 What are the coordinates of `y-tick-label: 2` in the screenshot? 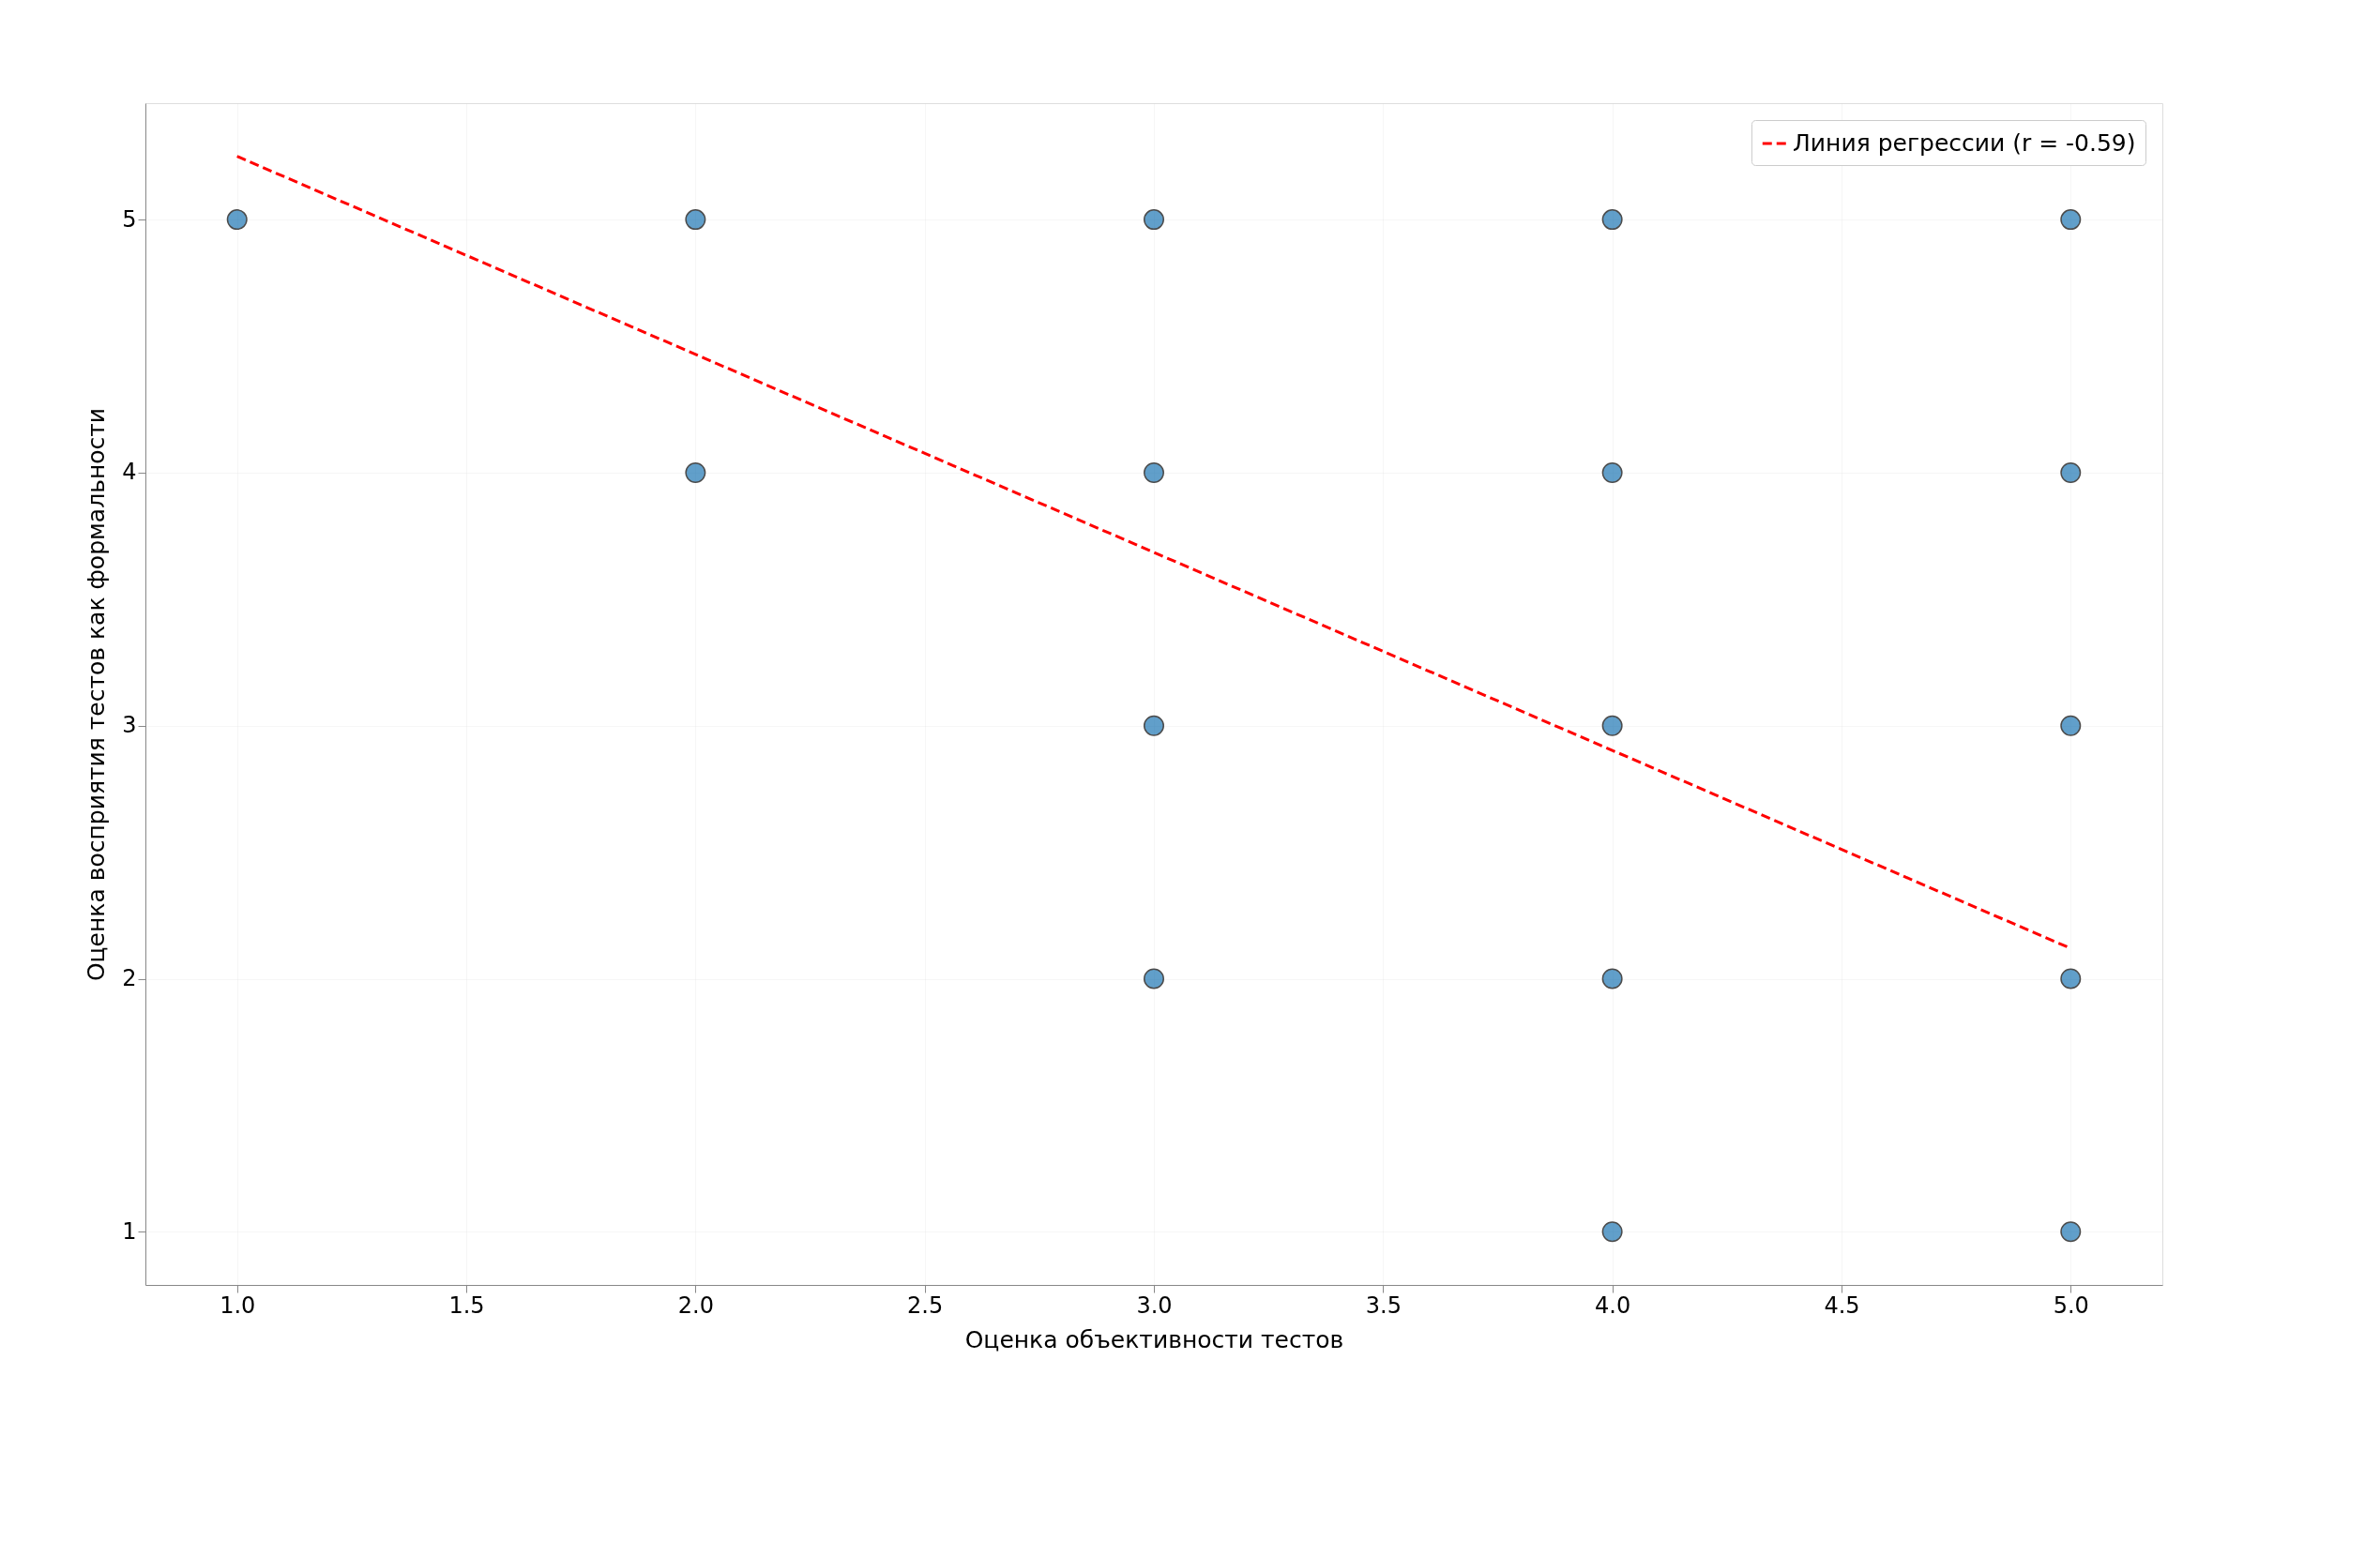 It's located at (129, 979).